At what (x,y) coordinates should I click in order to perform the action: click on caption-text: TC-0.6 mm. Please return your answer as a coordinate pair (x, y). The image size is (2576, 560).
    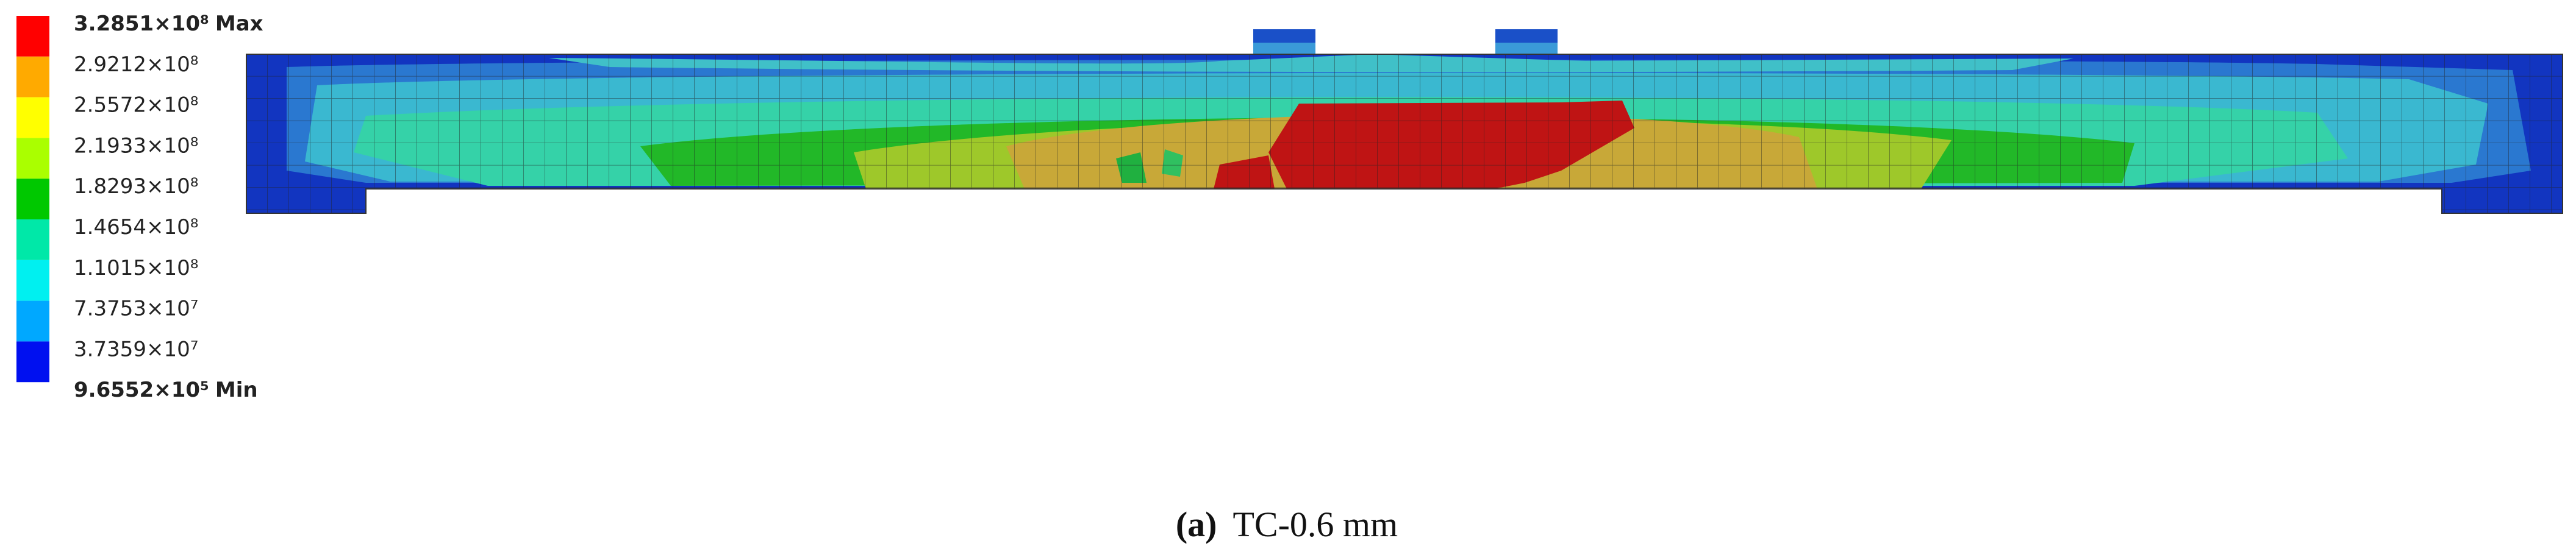
    Looking at the image, I should click on (1315, 524).